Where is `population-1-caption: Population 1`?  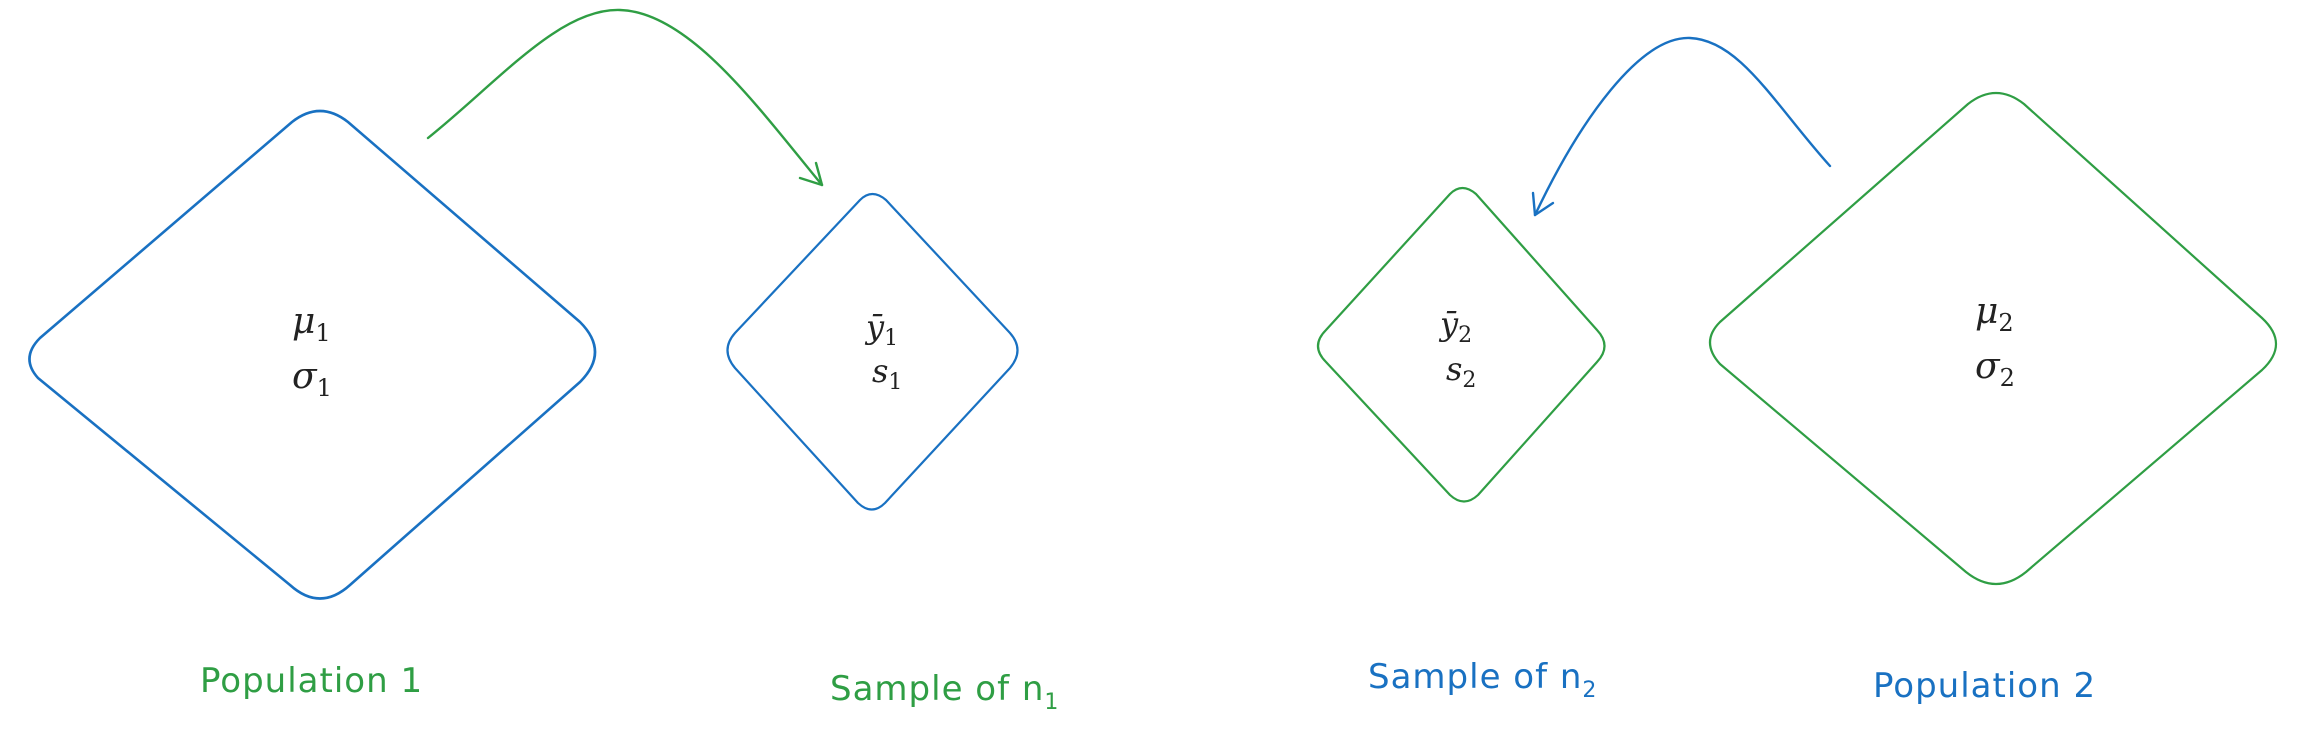
population-1-caption: Population 1 is located at coordinates (311, 681).